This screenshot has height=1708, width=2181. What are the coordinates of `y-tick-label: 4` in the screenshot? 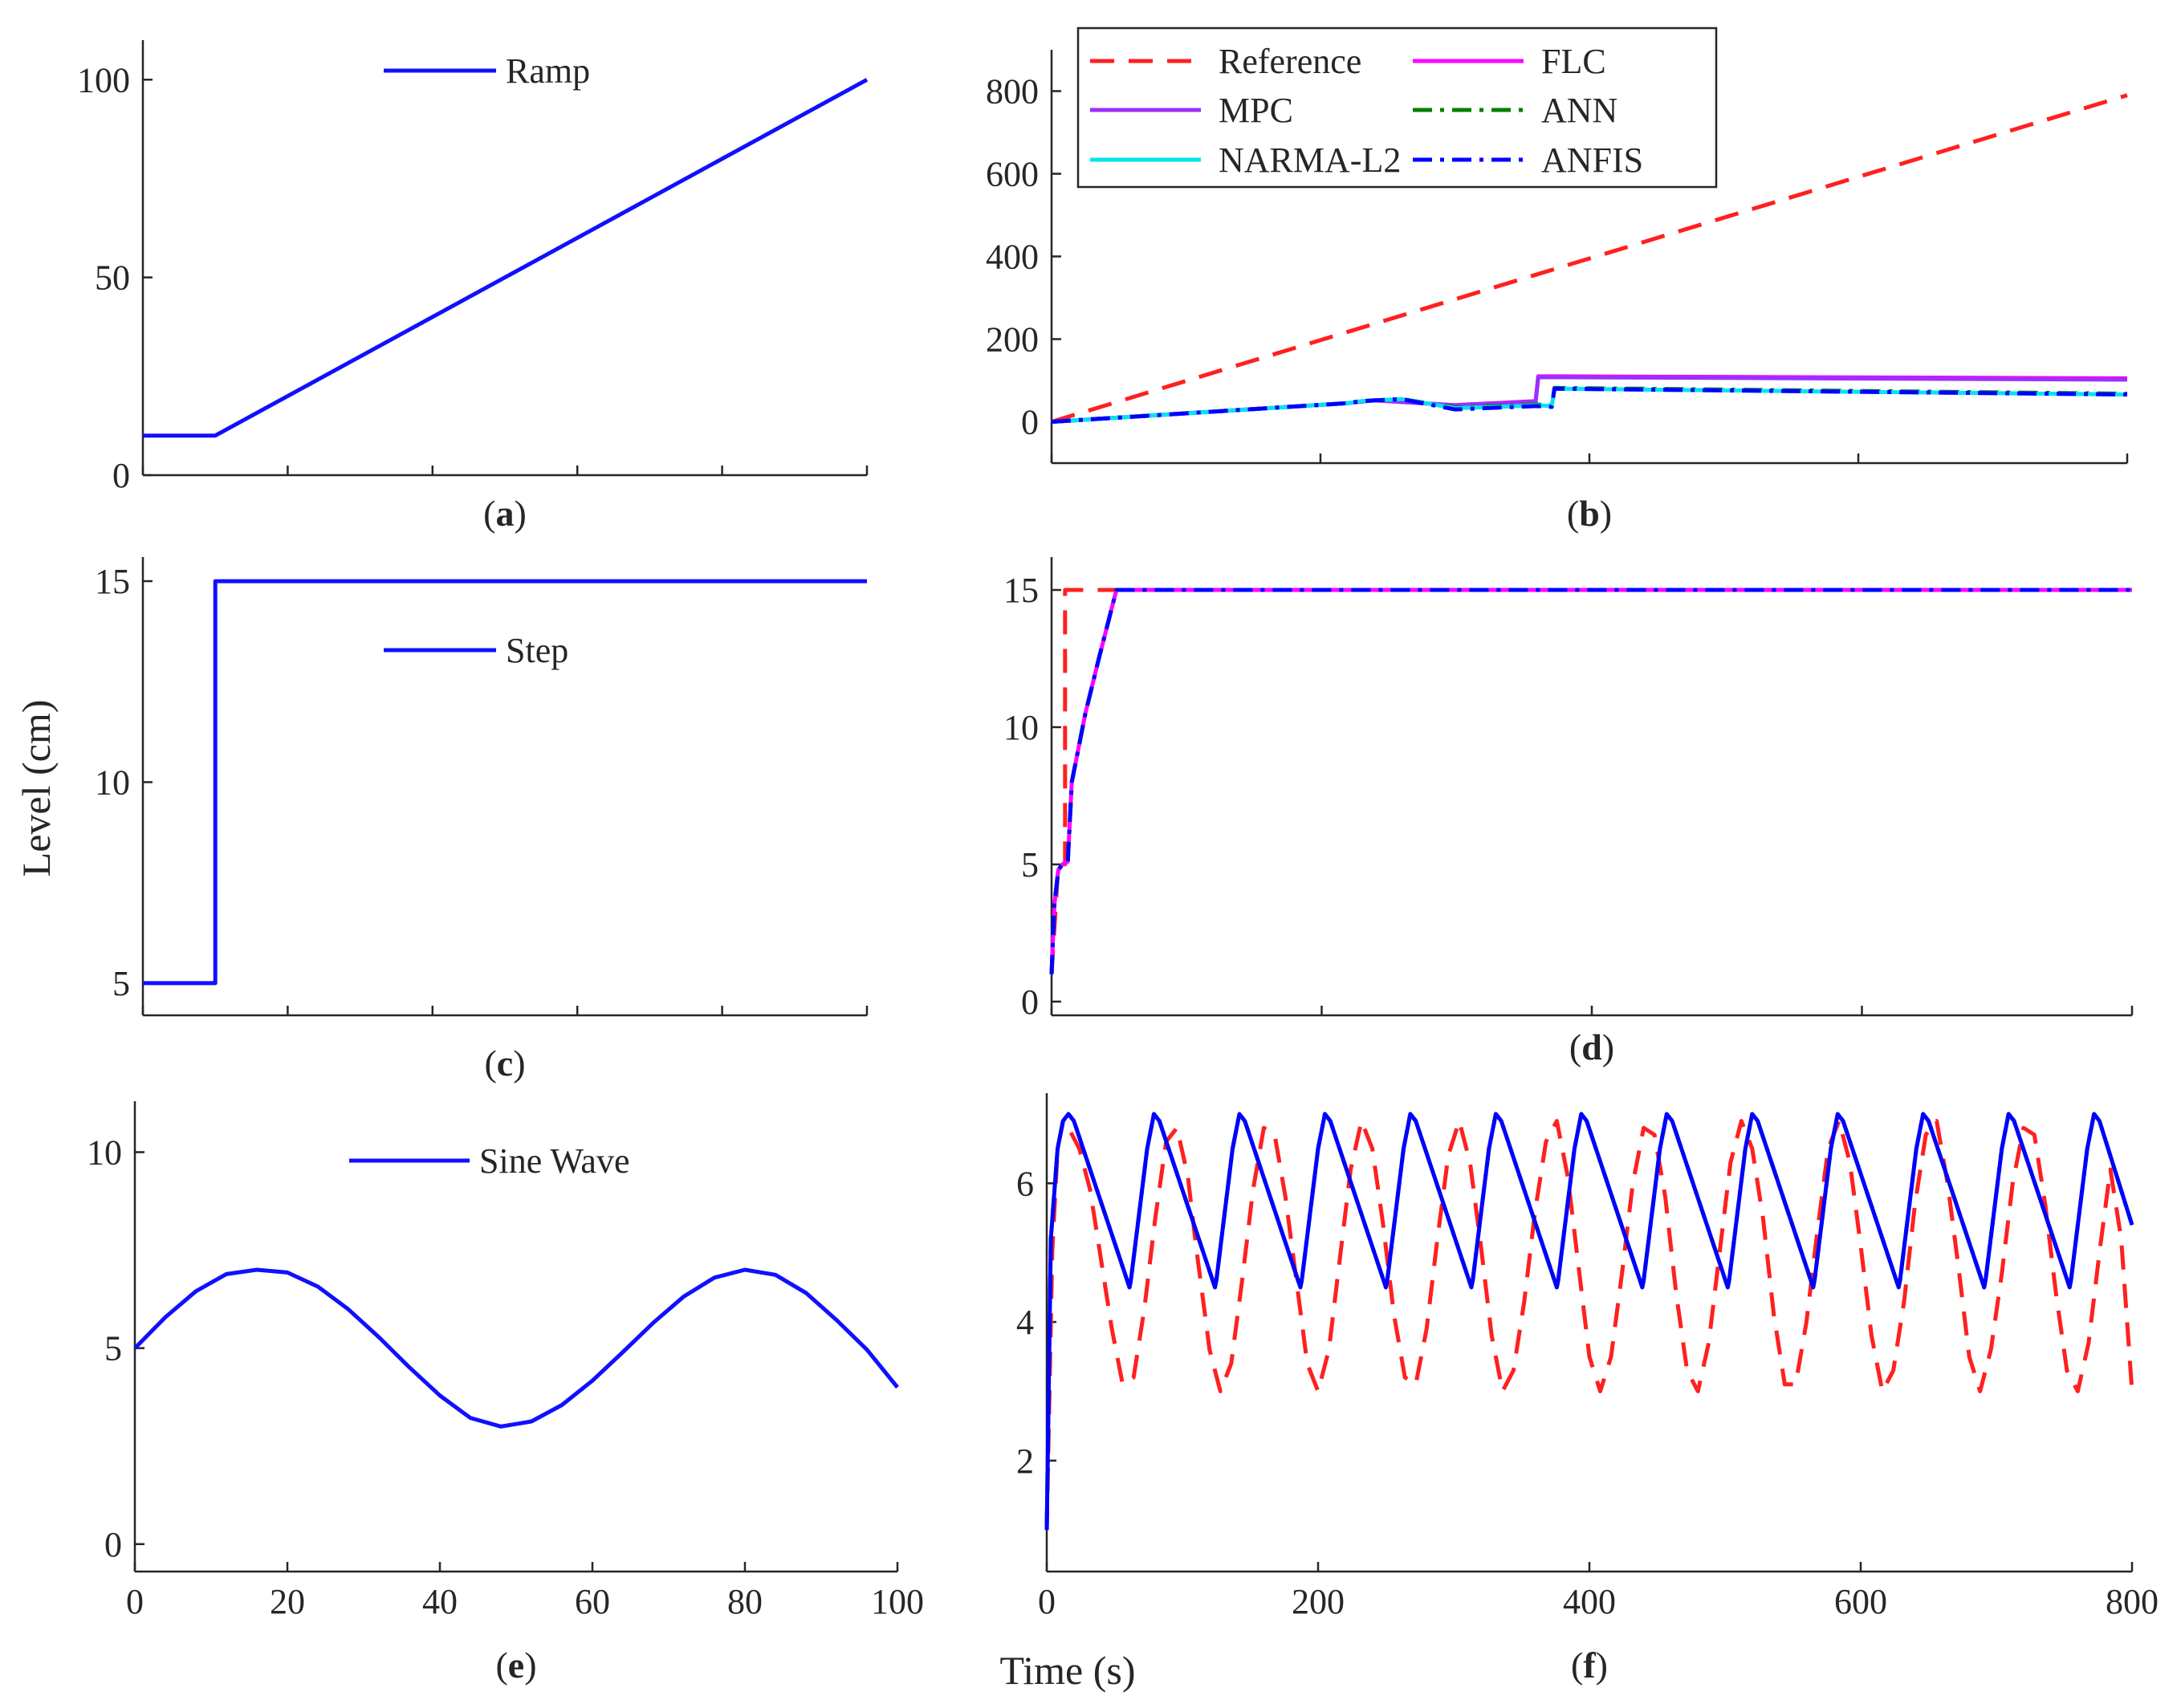 It's located at (1025, 1323).